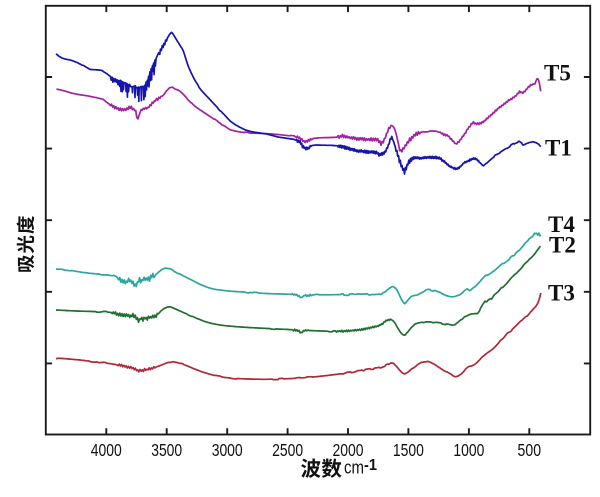 The width and height of the screenshot is (600, 497). Describe the element at coordinates (354, 468) in the screenshot. I see `svg-text: cm` at that location.